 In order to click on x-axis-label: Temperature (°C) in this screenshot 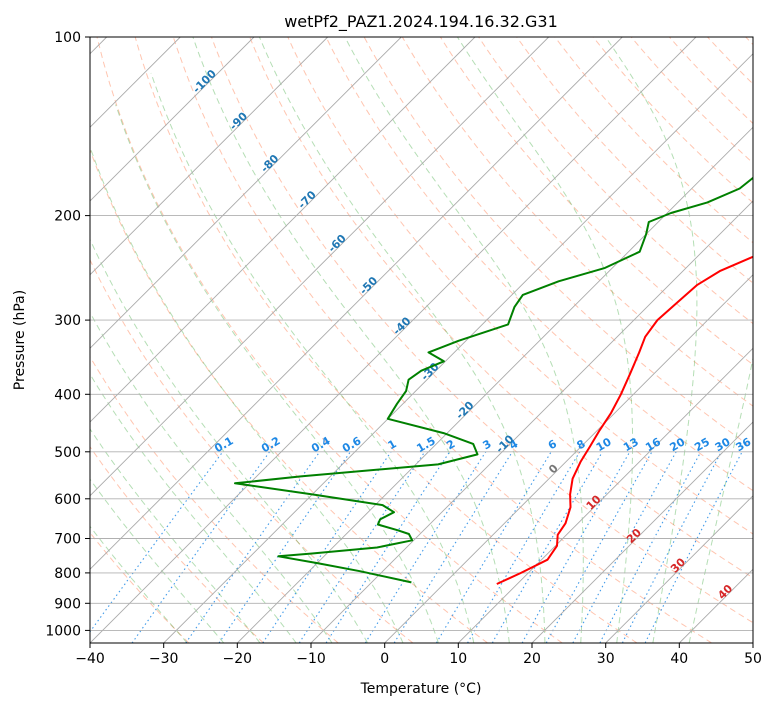, I will do `click(421, 689)`.